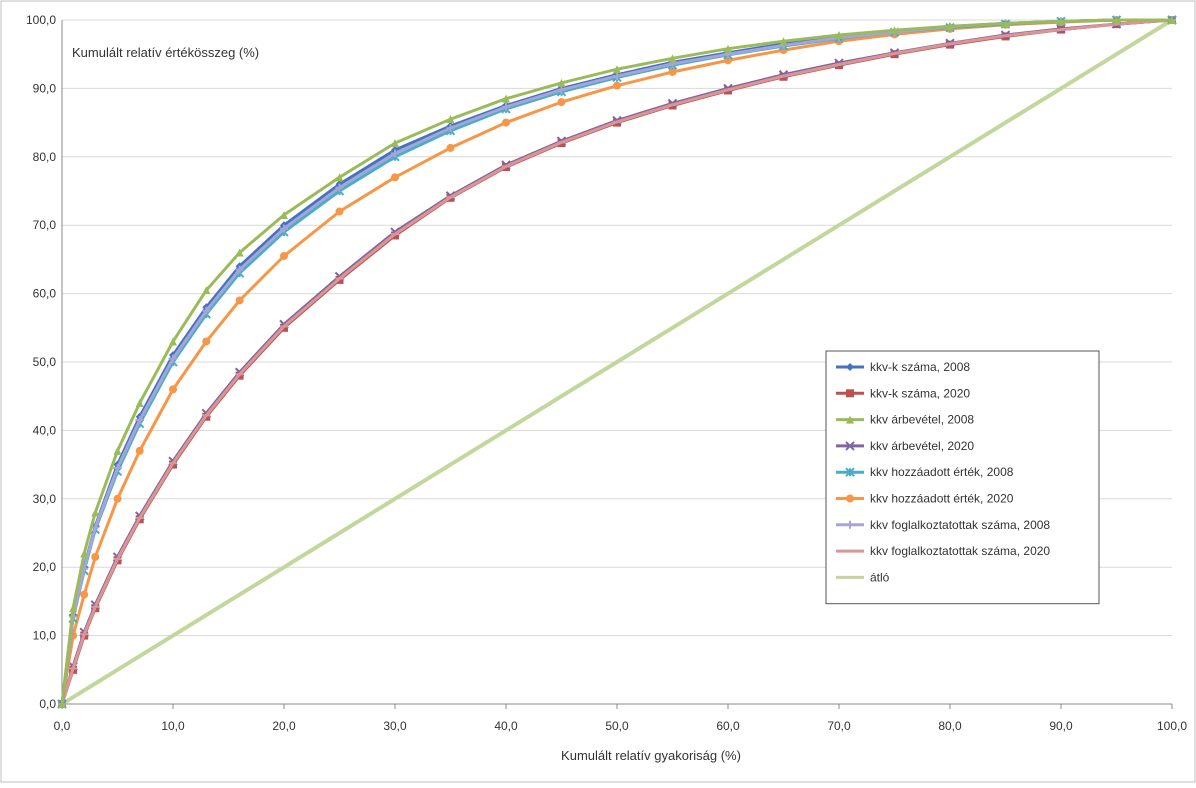  I want to click on x-axis-title: Kumulált relatív gyakoriság (%), so click(651, 755).